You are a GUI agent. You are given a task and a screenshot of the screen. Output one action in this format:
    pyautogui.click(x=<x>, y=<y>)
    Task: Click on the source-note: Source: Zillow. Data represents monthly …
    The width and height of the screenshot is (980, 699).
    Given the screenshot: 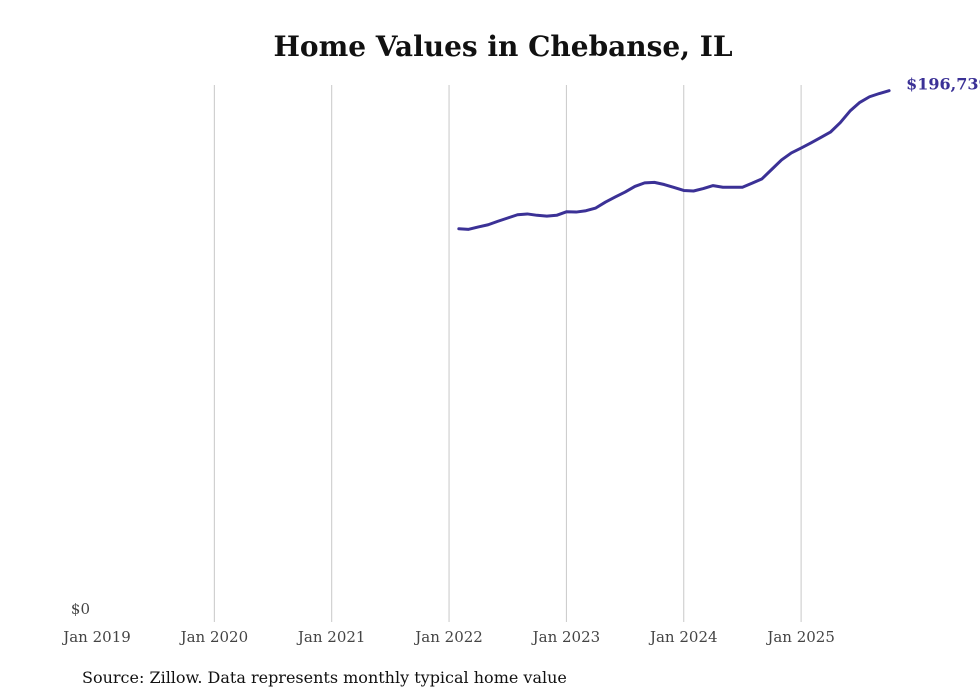 What is the action you would take?
    pyautogui.click(x=324, y=677)
    